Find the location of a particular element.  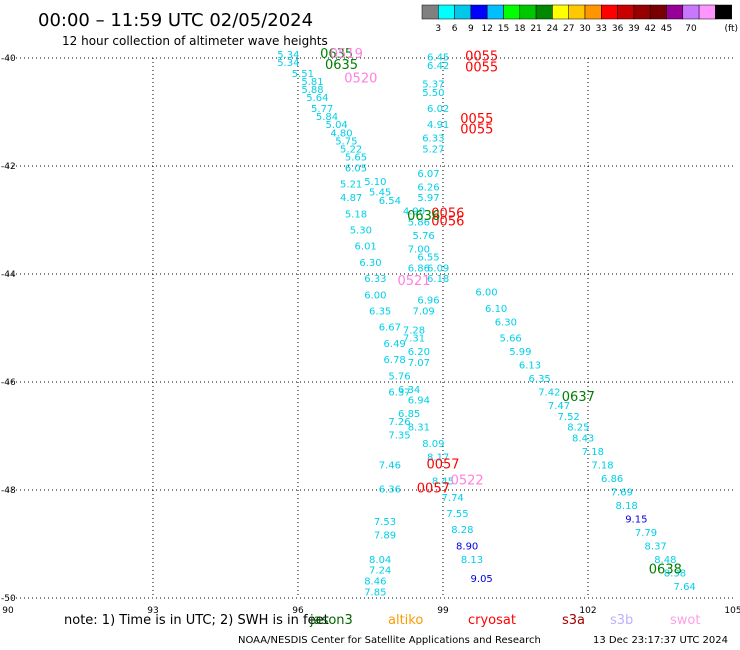

wave-height-label: 7.74 is located at coordinates (453, 498).